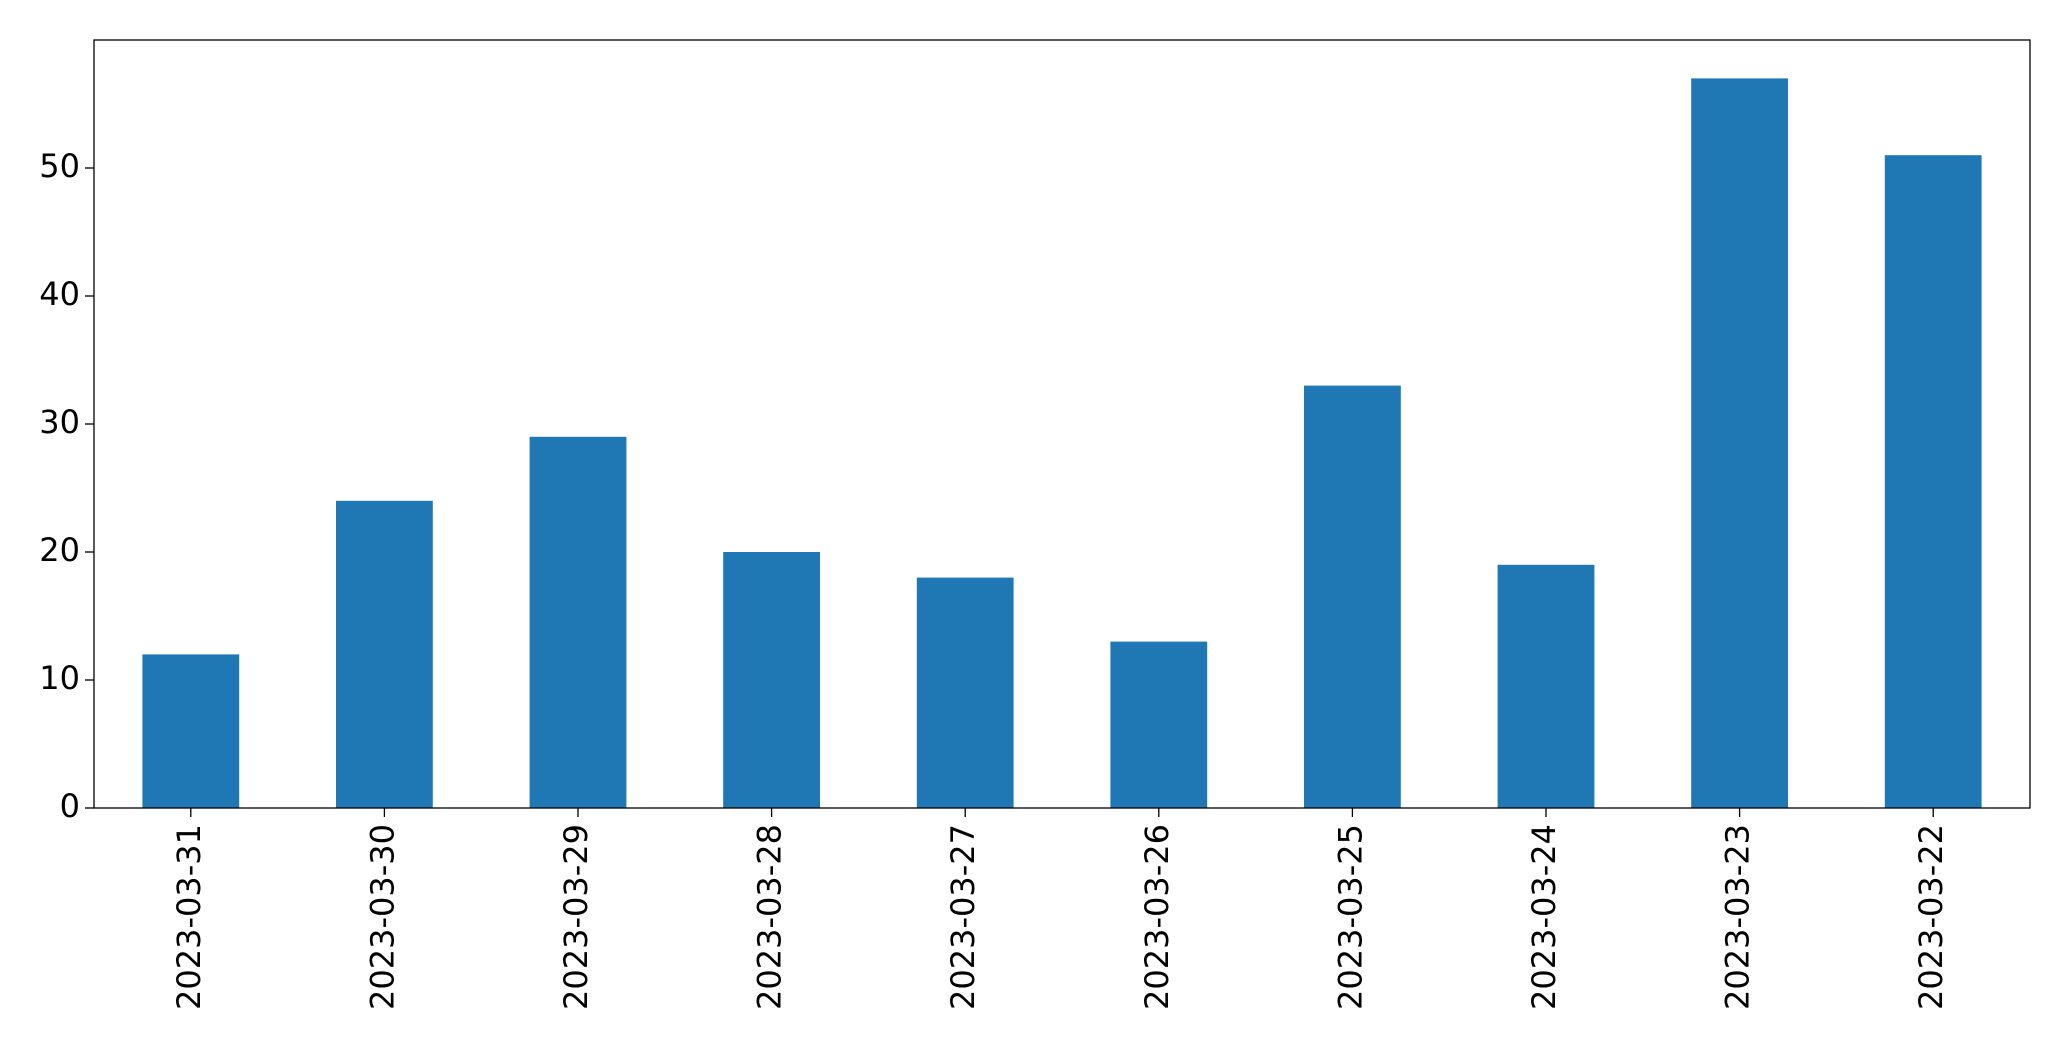  Describe the element at coordinates (59, 294) in the screenshot. I see `y-tick-label: 40` at that location.